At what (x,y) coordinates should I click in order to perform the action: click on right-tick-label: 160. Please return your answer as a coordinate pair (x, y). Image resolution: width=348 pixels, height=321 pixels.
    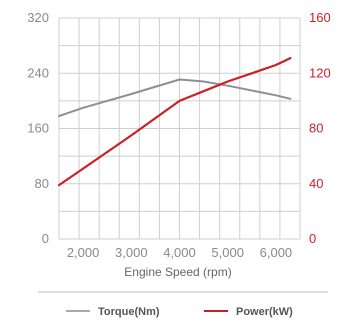
    Looking at the image, I should click on (320, 17).